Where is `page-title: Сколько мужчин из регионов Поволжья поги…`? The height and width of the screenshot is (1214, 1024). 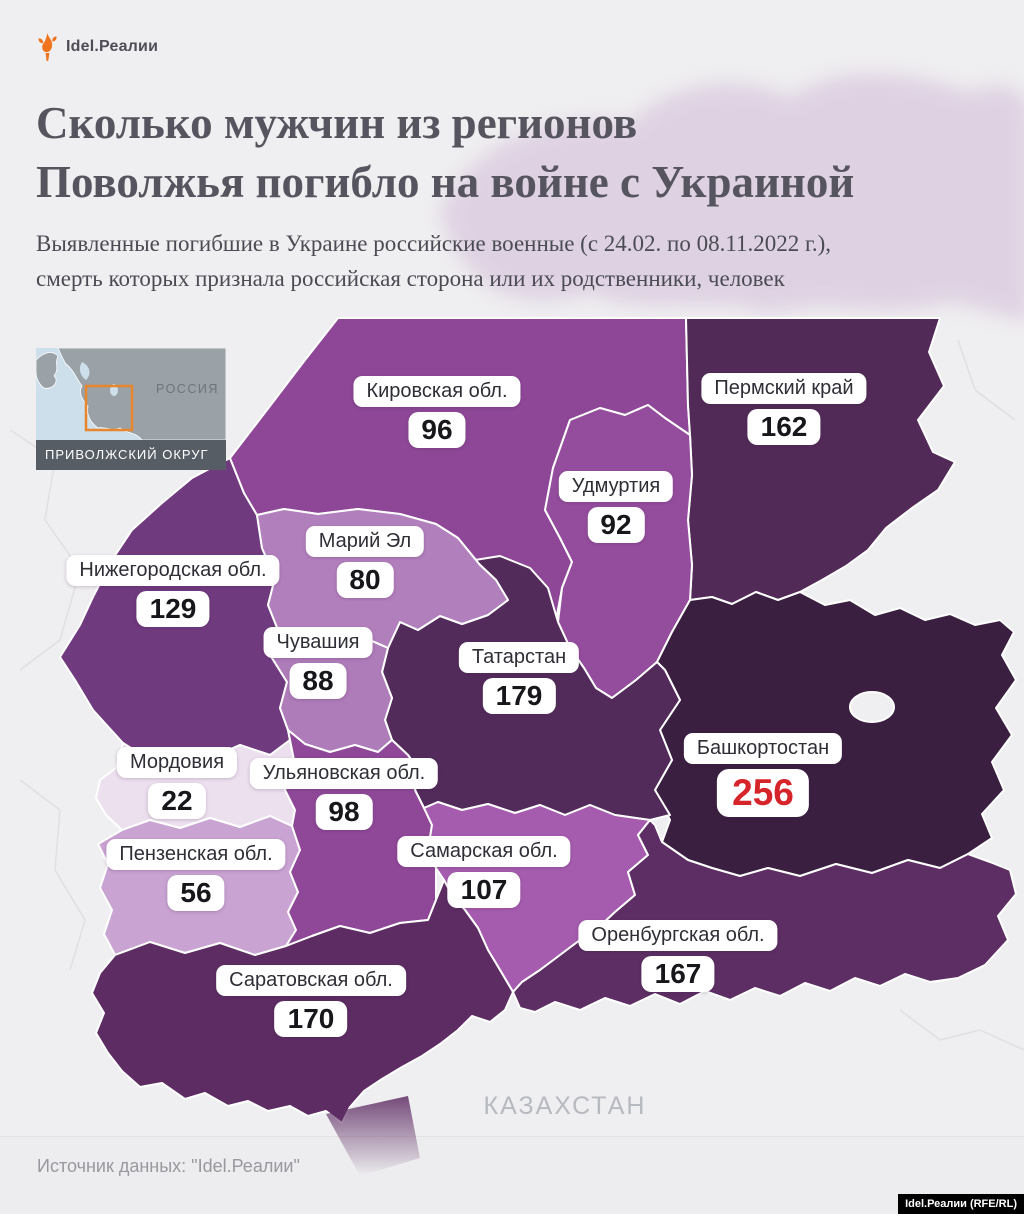 page-title: Сколько мужчин из регионов Поволжья поги… is located at coordinates (445, 153).